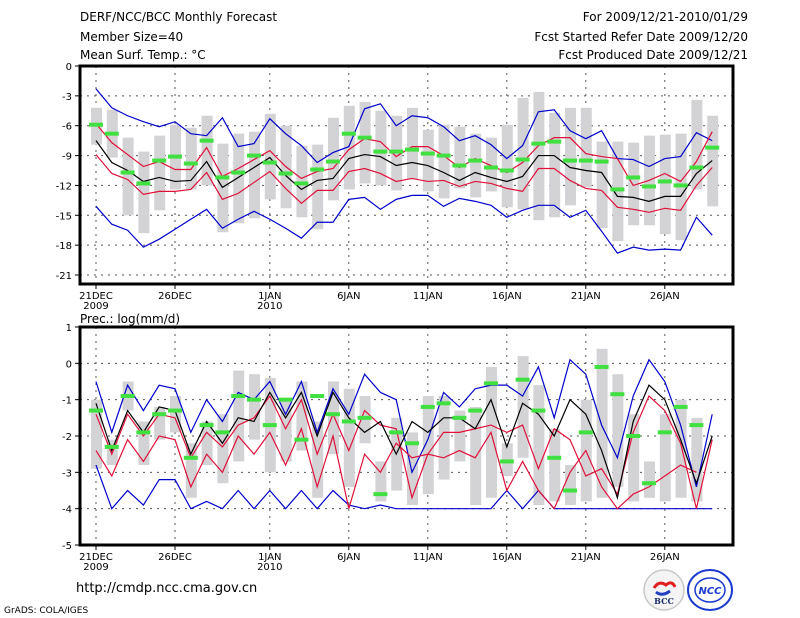 The height and width of the screenshot is (618, 800). I want to click on y-tick-label: -6, so click(67, 127).